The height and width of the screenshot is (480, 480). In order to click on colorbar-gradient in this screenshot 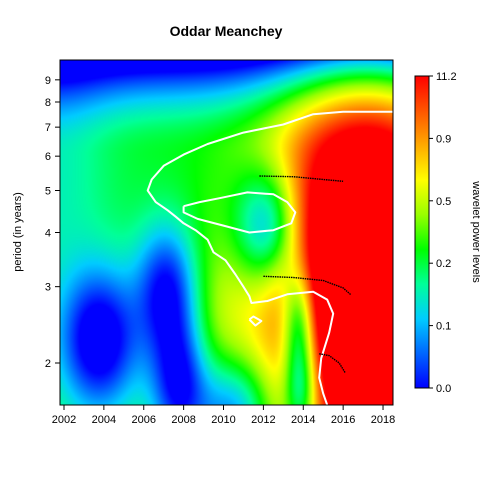, I will do `click(422, 232)`.